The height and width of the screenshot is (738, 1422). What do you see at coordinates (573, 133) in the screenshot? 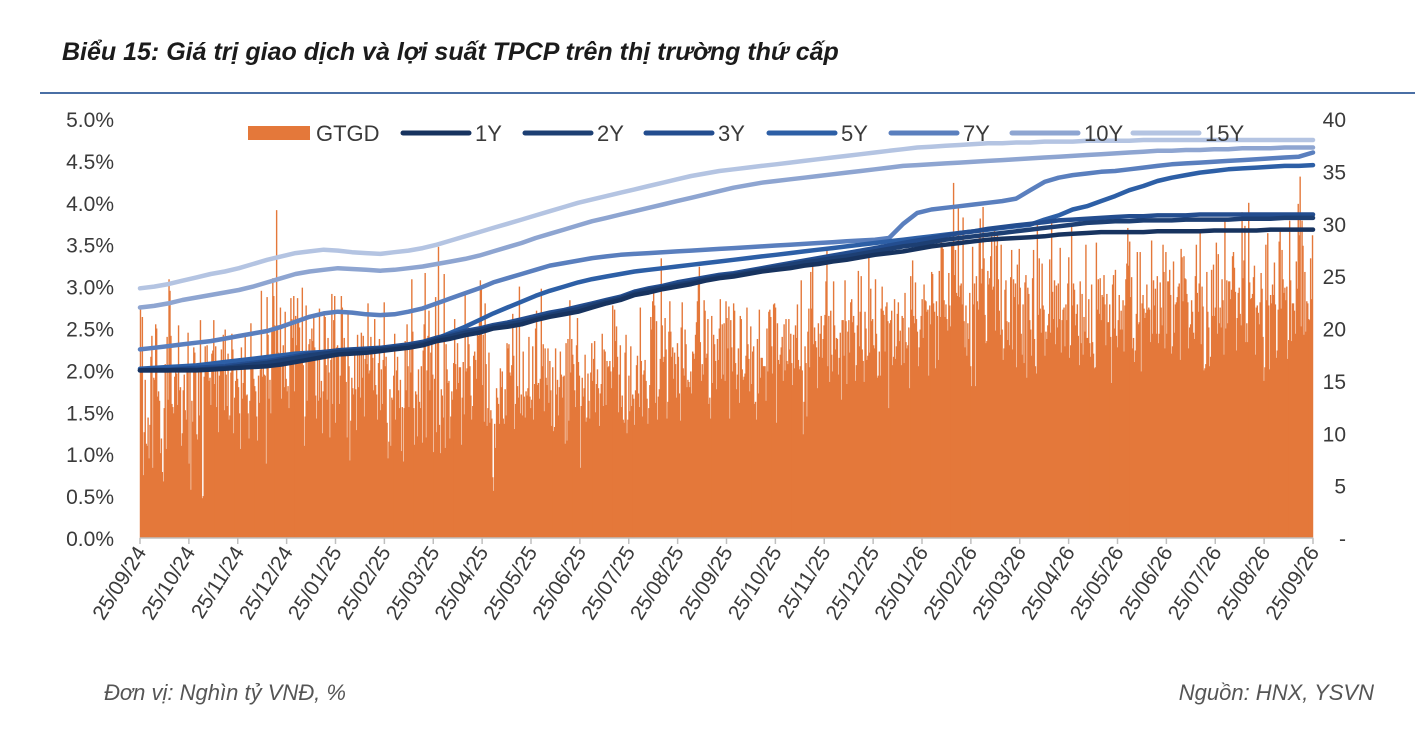
I see `legend-item-2y: 2Y` at bounding box center [573, 133].